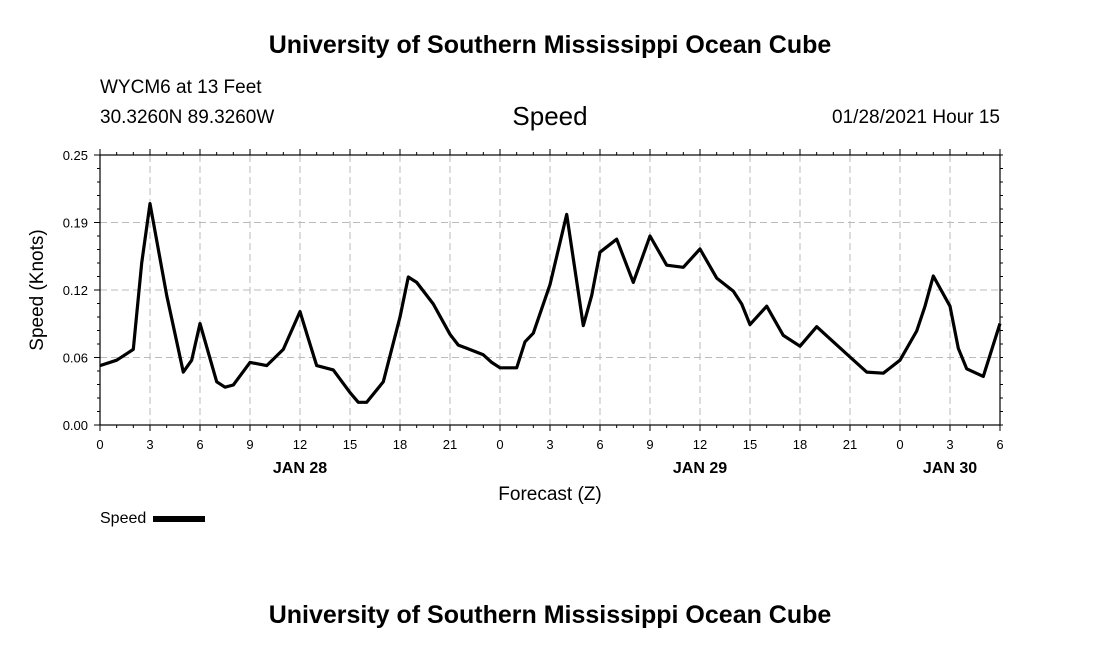 Image resolution: width=1100 pixels, height=650 pixels. Describe the element at coordinates (75, 223) in the screenshot. I see `y-tick-label: 0.19` at that location.